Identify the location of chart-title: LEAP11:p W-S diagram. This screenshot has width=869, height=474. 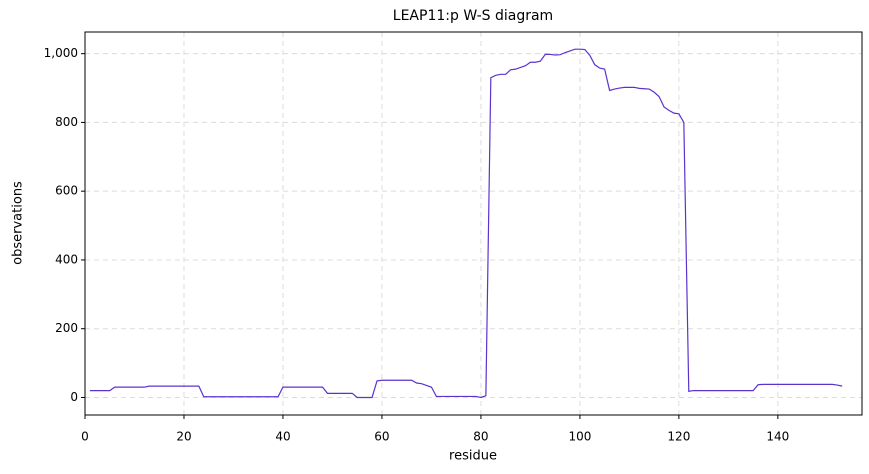
(473, 16).